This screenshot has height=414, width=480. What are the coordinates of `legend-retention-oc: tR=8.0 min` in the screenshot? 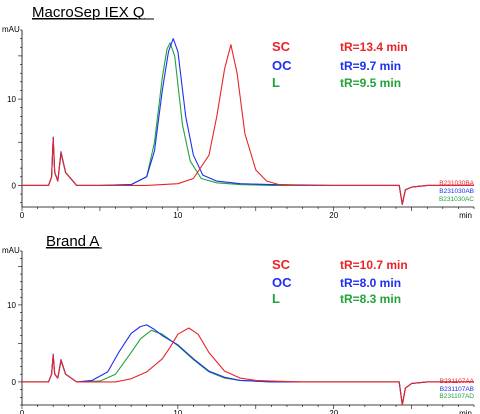 It's located at (370, 283).